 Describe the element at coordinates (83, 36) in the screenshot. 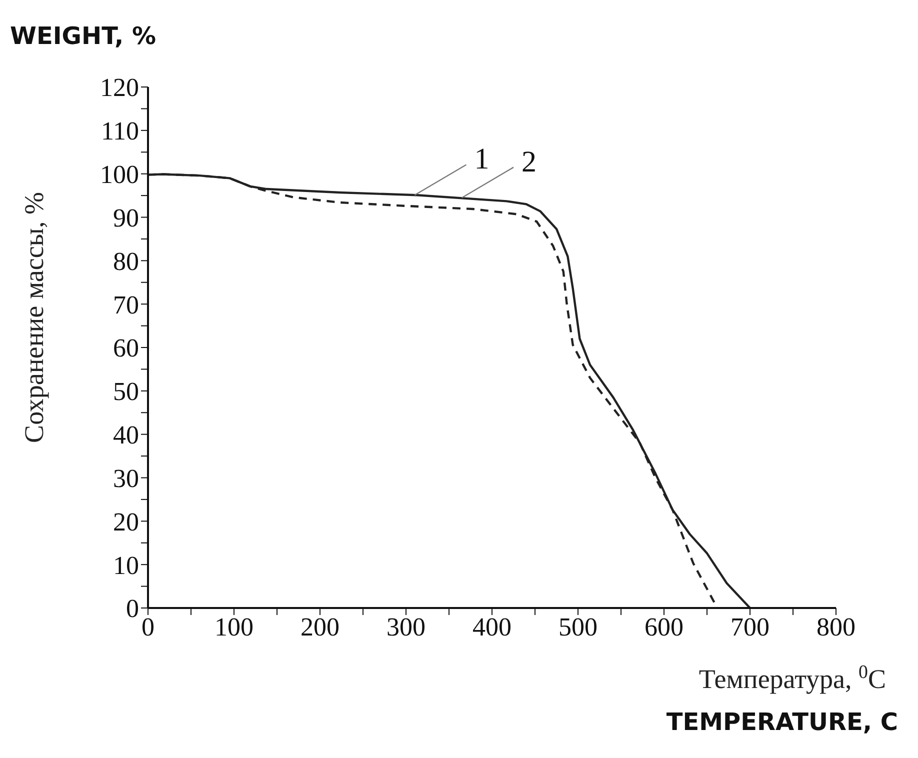

I see `text: WEIGHT, %` at that location.